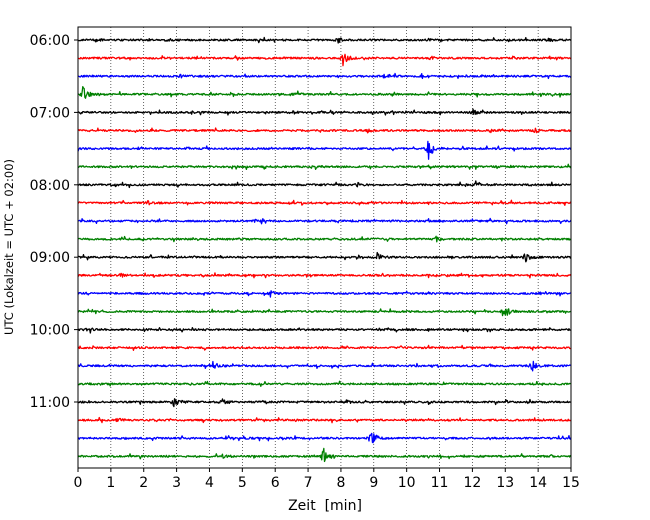 The height and width of the screenshot is (520, 650). I want to click on x-tick-label: 3, so click(176, 483).